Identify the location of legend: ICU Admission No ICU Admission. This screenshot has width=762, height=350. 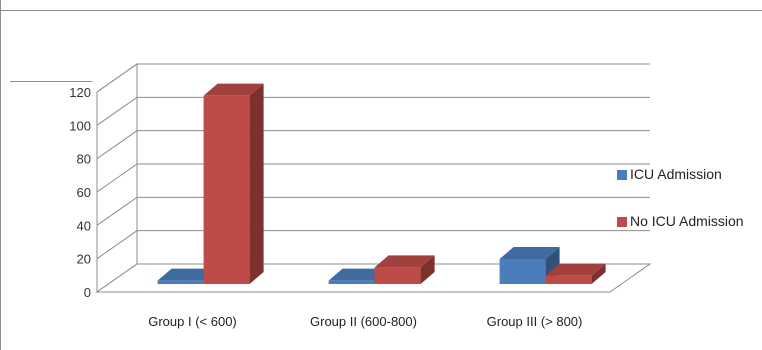
(680, 197).